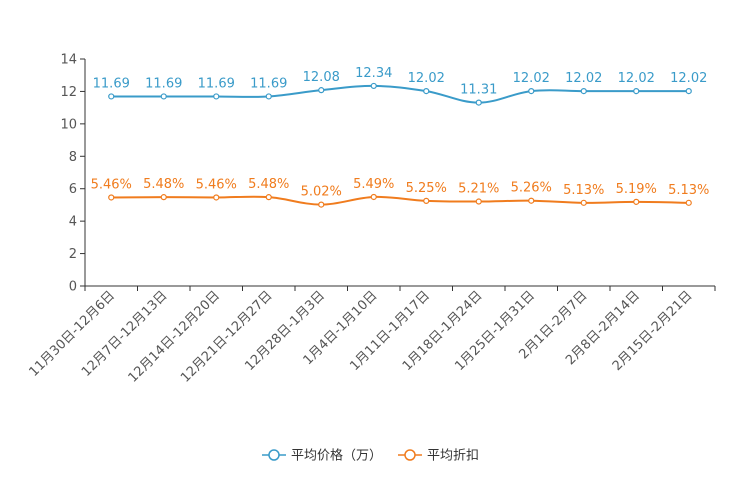 The height and width of the screenshot is (496, 744). Describe the element at coordinates (531, 188) in the screenshot. I see `data-label: 5.26%` at that location.